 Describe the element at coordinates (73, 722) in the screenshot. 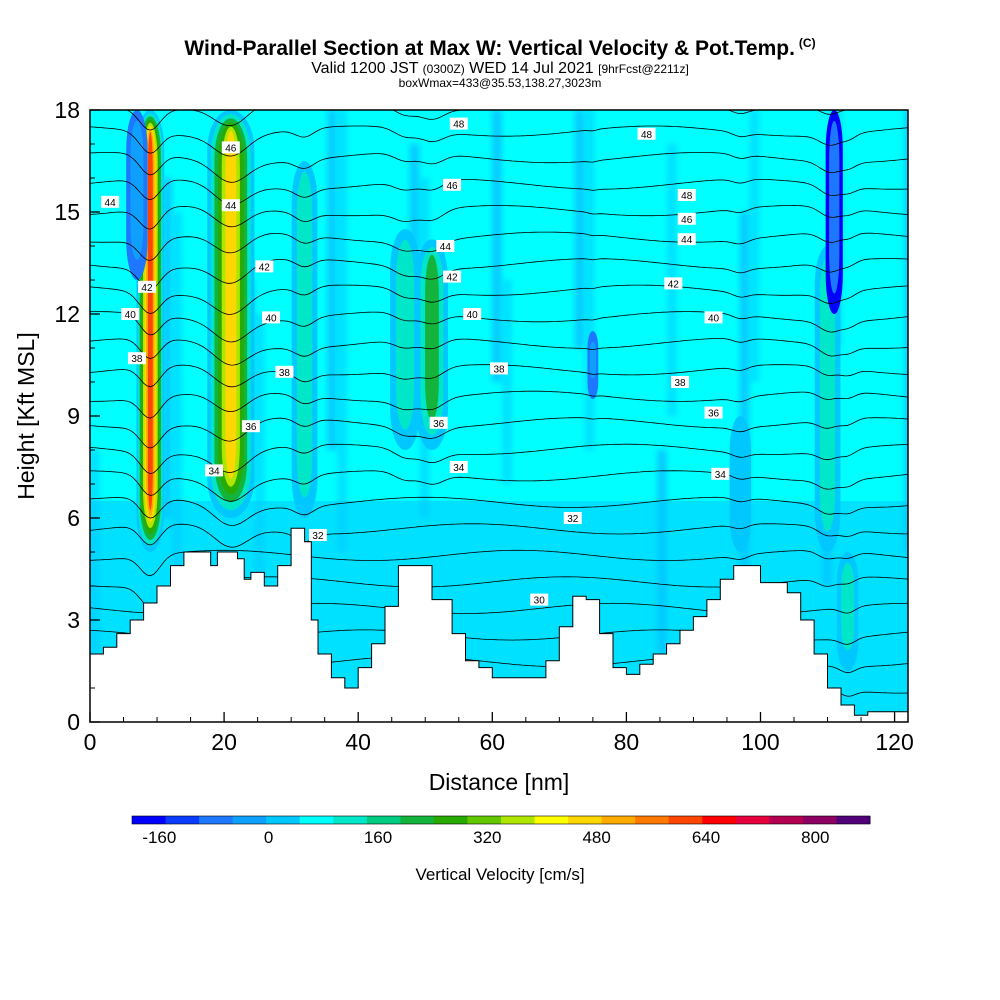

I see `y-tick-label: 0` at that location.